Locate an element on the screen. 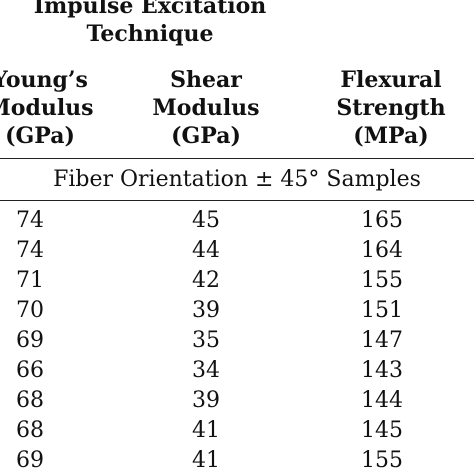 This screenshot has width=474, height=474. youngs-modulus-cell: 70 is located at coordinates (30, 310).